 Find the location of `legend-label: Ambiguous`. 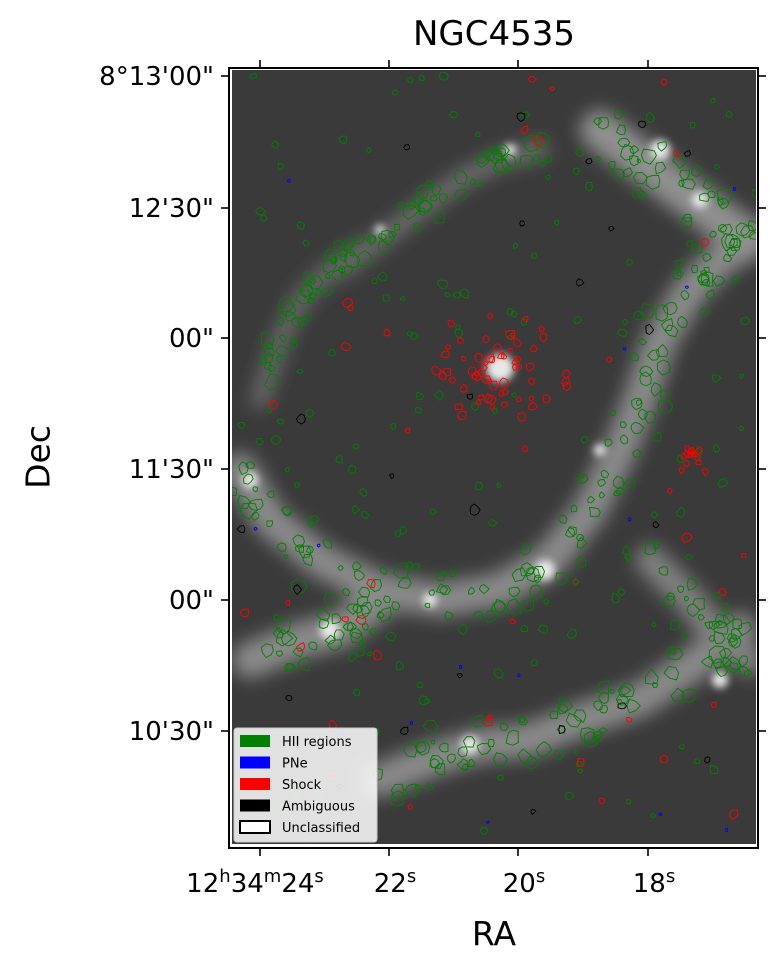

legend-label: Ambiguous is located at coordinates (318, 807).